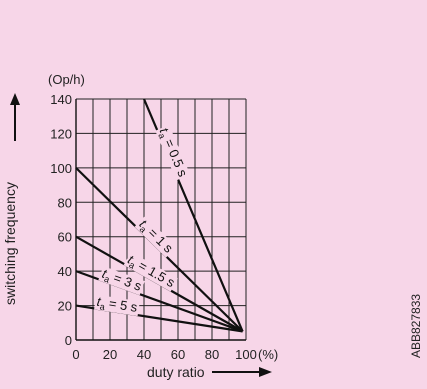 The width and height of the screenshot is (427, 389). I want to click on document-code: ABB827833, so click(416, 326).